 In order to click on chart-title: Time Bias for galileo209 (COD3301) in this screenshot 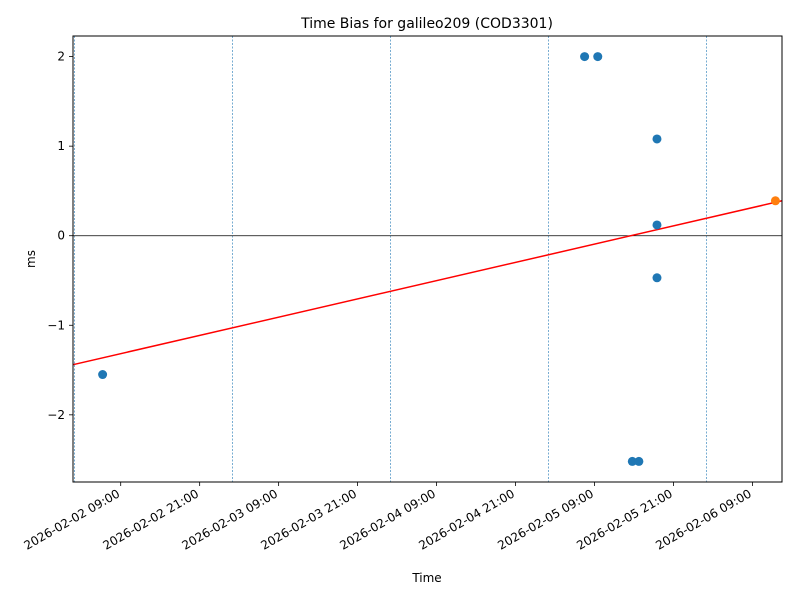, I will do `click(426, 24)`.